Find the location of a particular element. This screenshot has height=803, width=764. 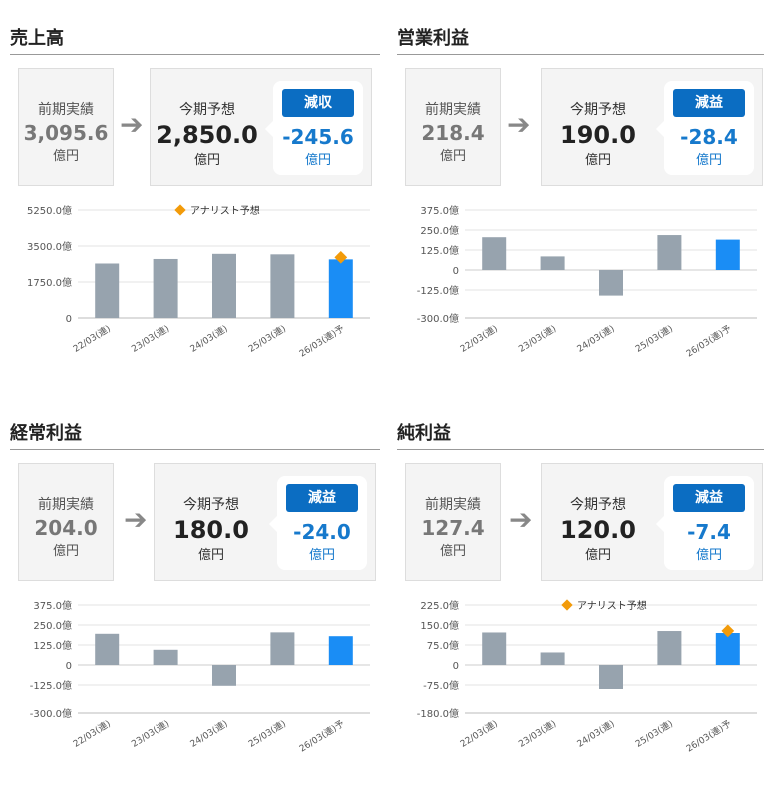

change-badge: 減収 is located at coordinates (318, 103).